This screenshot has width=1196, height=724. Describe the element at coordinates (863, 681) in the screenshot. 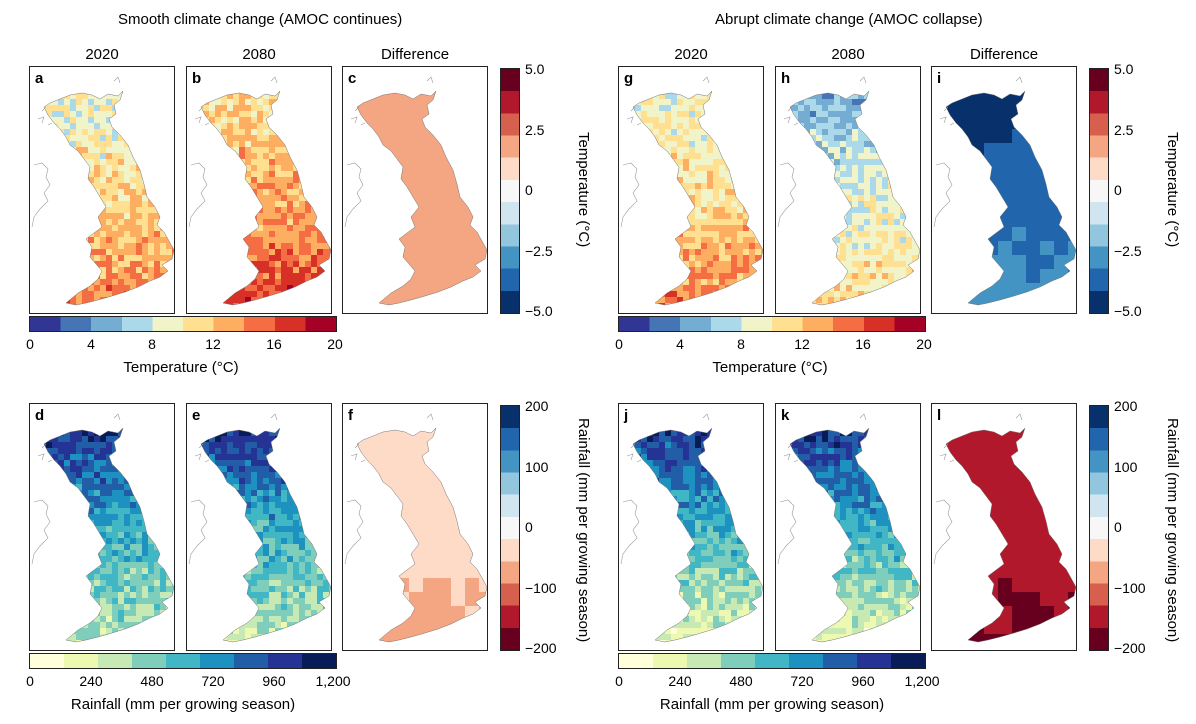

I see `tick-960: 960` at that location.